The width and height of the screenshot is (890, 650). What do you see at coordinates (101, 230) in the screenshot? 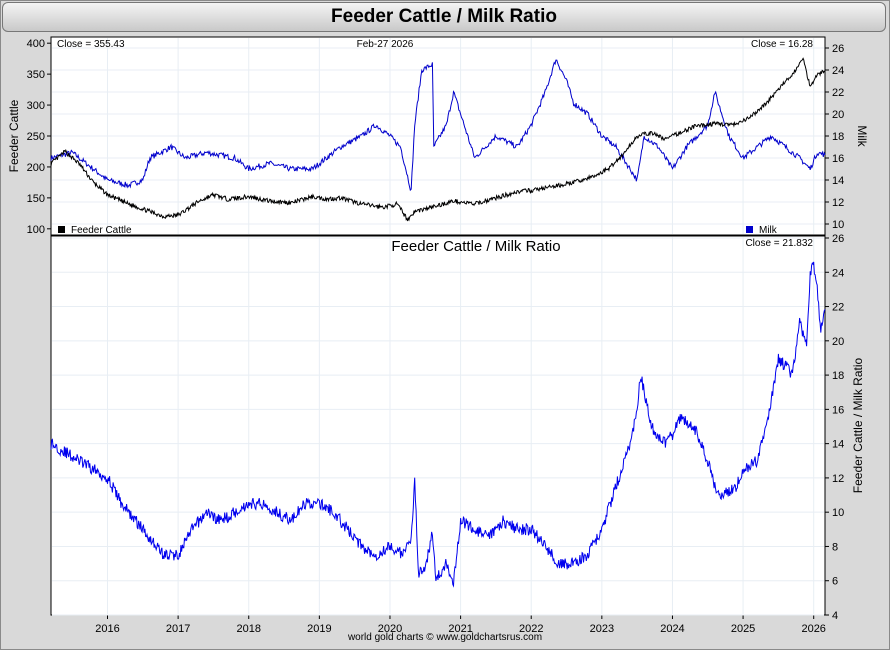
I see `legend-label-feeder-cattle: Feeder Cattle` at bounding box center [101, 230].